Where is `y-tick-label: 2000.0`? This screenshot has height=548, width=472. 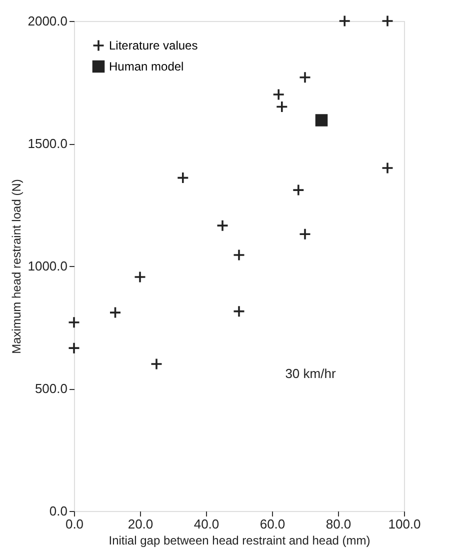 y-tick-label: 2000.0 is located at coordinates (48, 21).